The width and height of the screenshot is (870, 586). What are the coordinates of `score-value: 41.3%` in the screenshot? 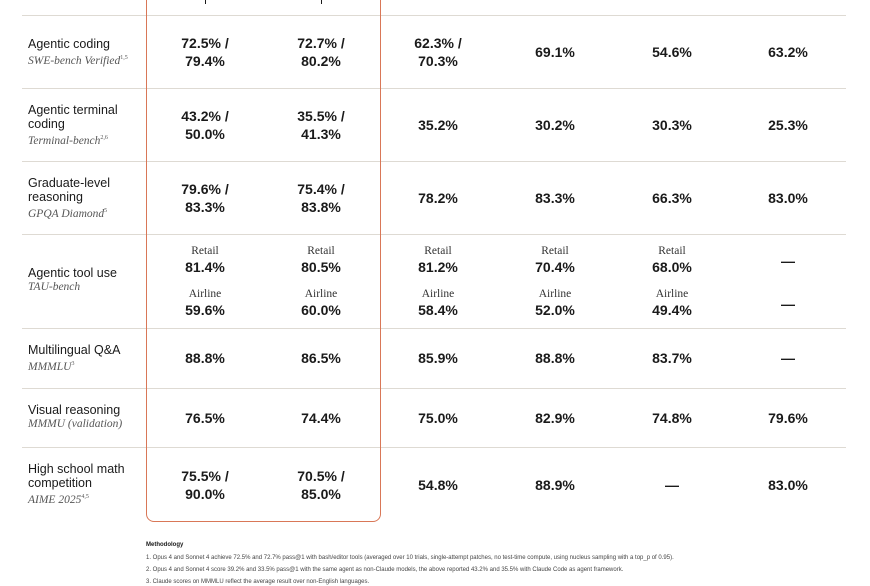 It's located at (321, 133).